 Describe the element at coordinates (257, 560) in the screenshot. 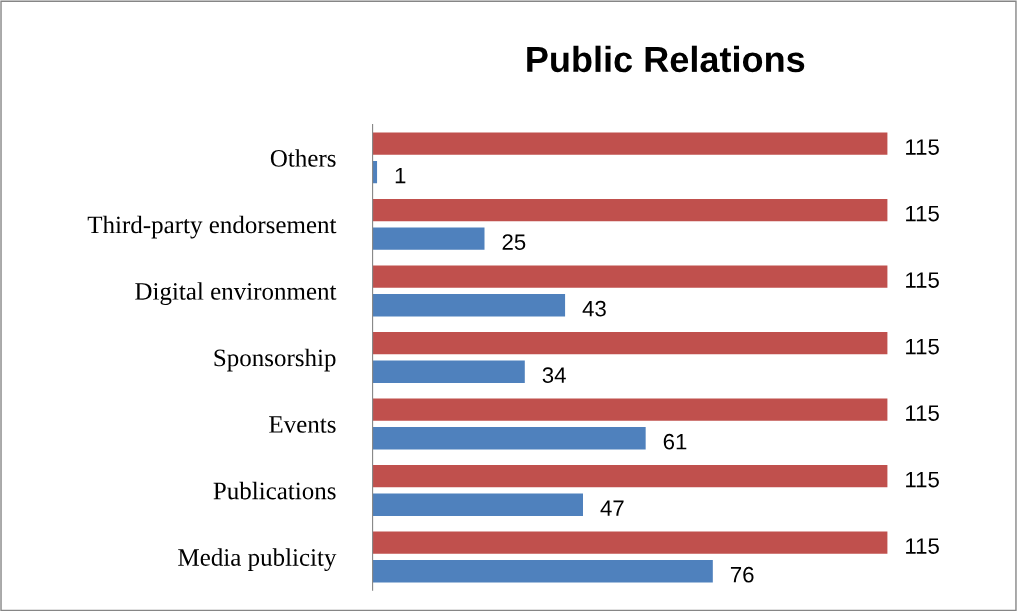

I see `y-tick-label: Media publicity` at that location.